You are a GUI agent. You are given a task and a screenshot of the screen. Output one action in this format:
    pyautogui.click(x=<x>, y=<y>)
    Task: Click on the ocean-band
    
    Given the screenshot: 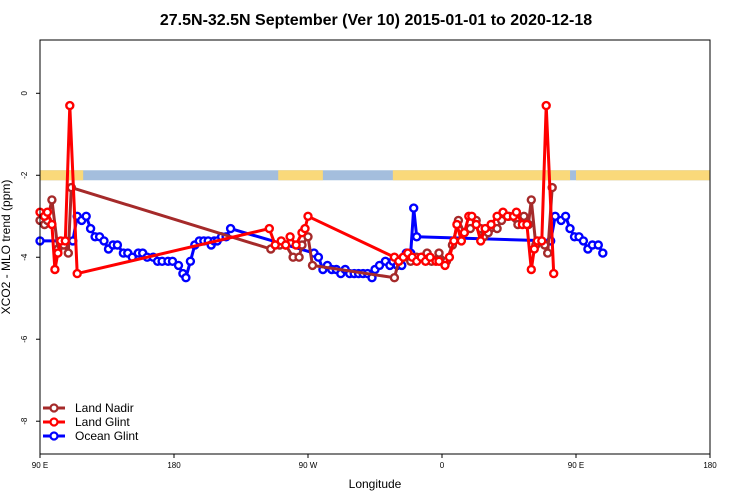 What is the action you would take?
    pyautogui.click(x=375, y=175)
    